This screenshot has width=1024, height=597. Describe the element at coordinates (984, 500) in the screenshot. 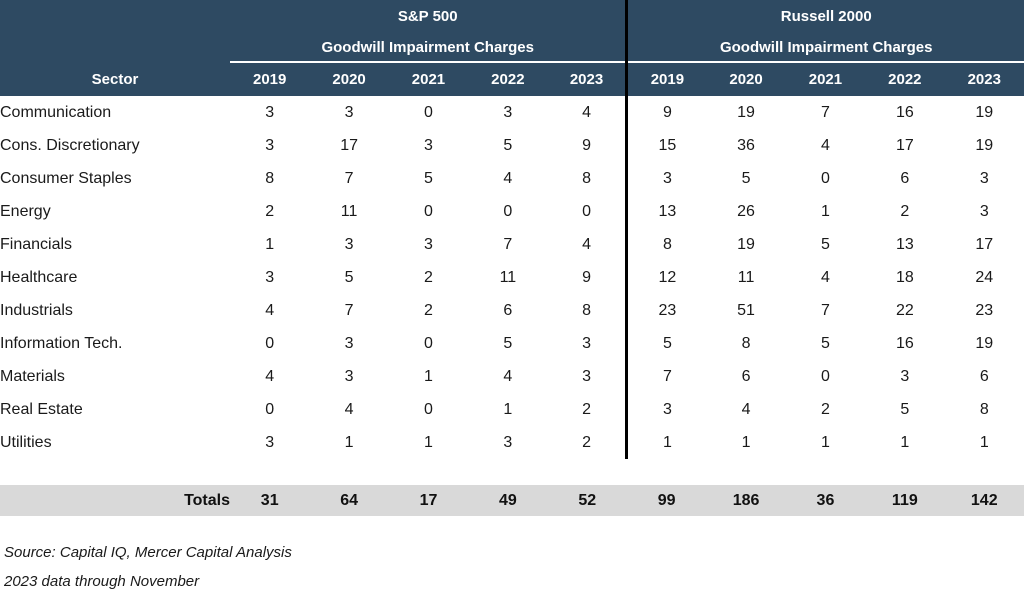

I see `total-russell-2023: 142` at that location.